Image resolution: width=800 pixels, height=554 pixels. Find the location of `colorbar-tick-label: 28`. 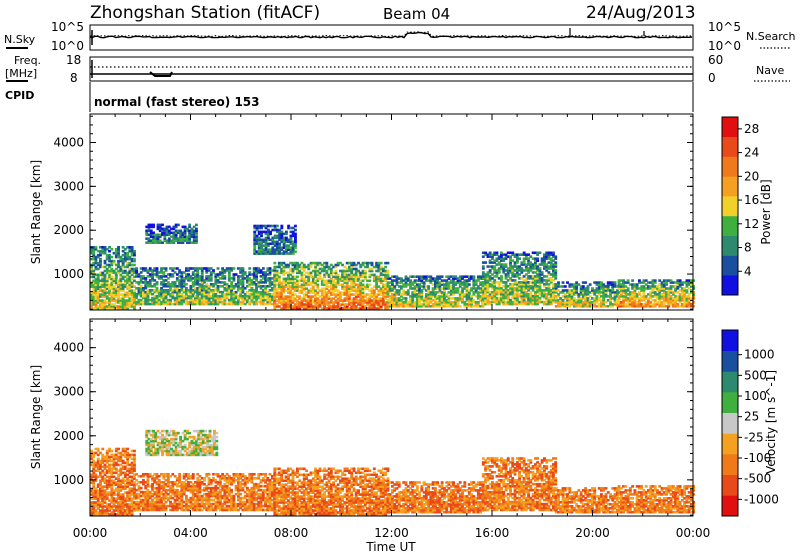

colorbar-tick-label: 28 is located at coordinates (751, 129).